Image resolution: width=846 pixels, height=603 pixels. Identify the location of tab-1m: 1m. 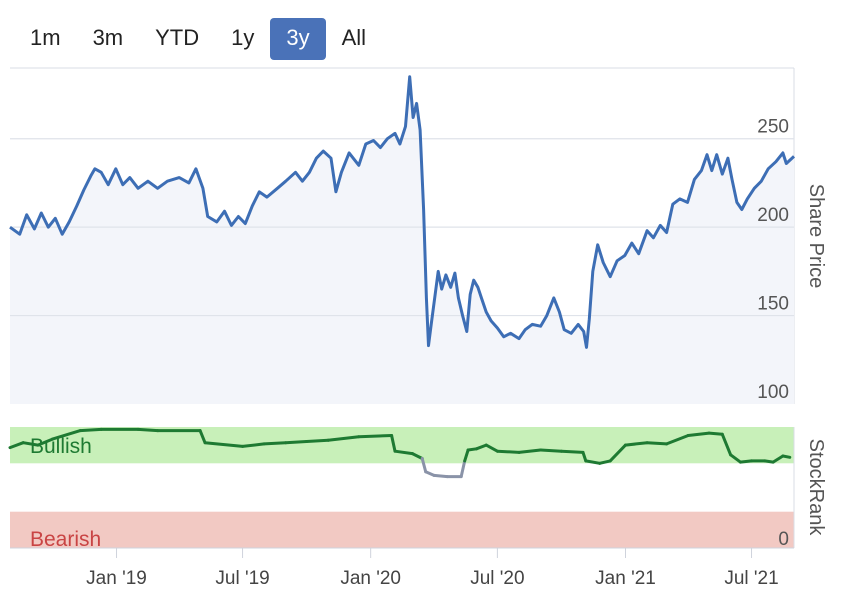
(45, 37).